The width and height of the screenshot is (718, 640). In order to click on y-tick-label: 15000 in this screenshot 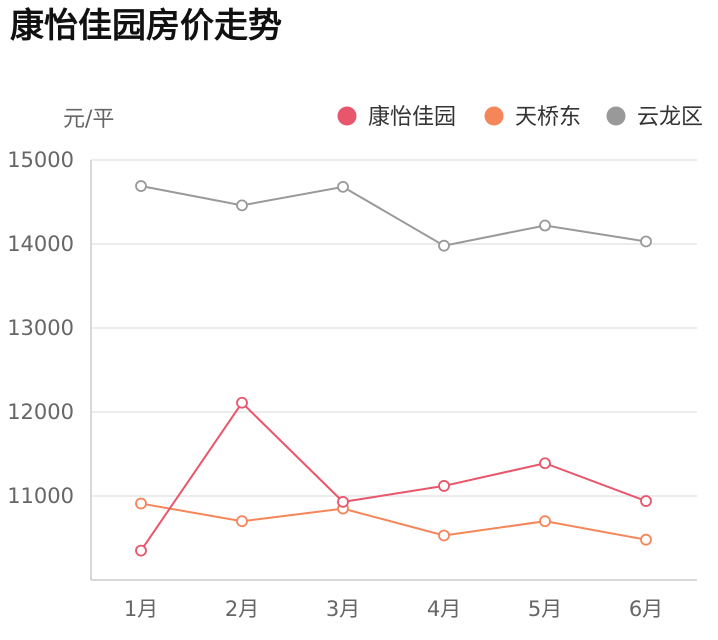, I will do `click(40, 160)`.